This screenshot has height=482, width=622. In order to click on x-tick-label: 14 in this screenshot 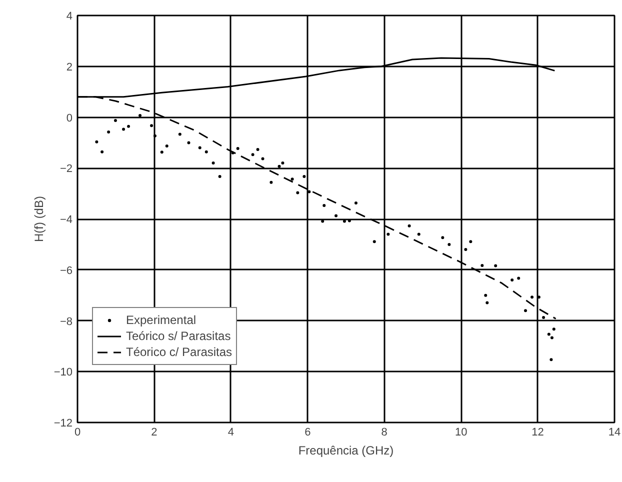, I will do `click(614, 432)`.